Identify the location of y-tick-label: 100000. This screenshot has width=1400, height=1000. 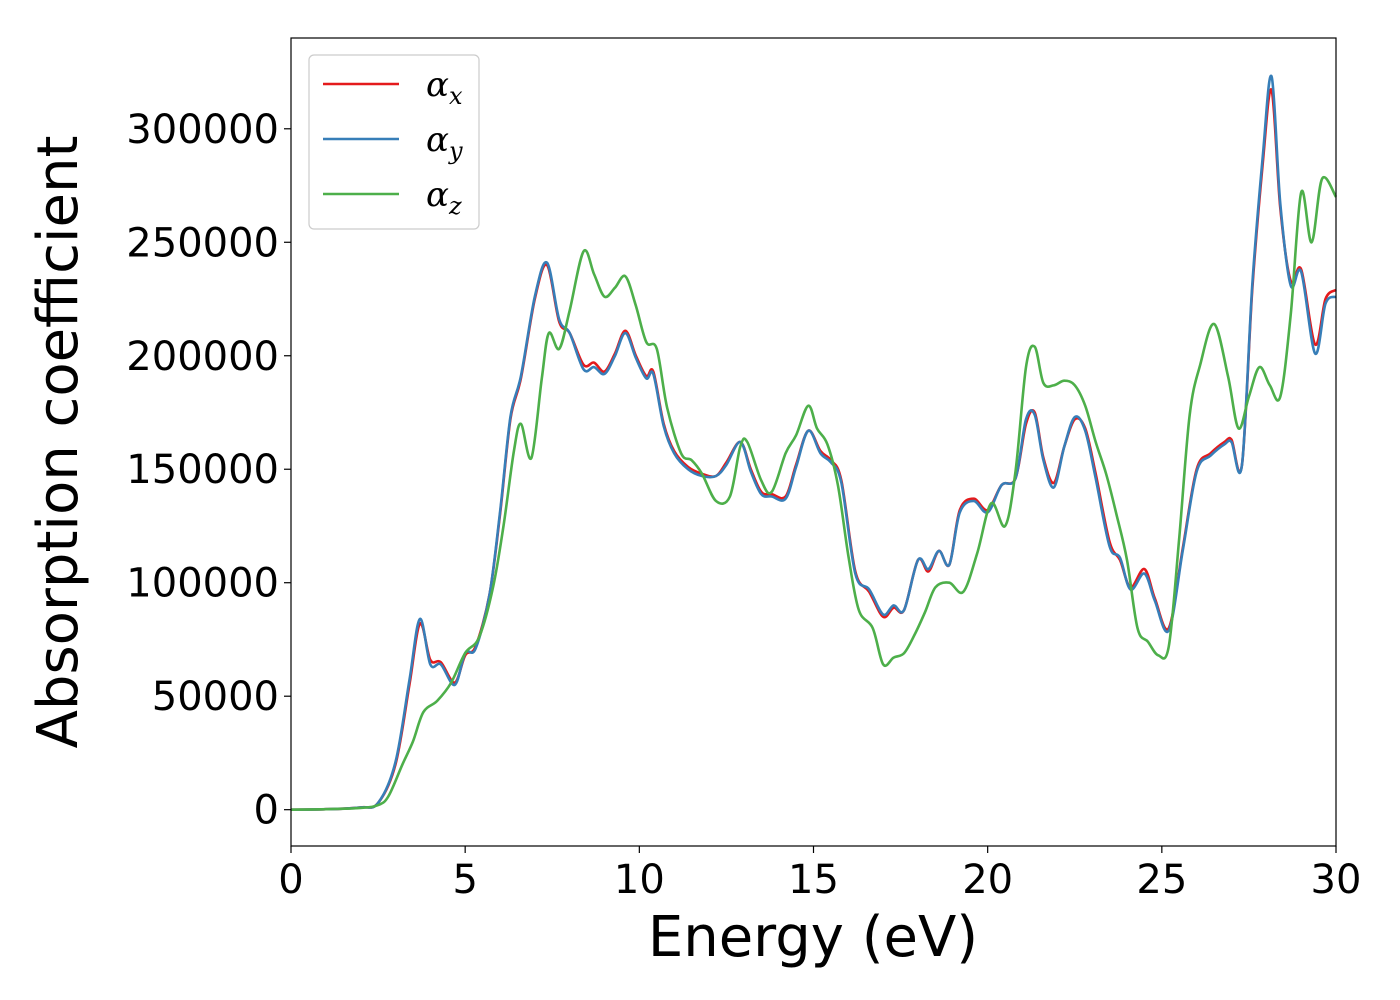
(202, 584).